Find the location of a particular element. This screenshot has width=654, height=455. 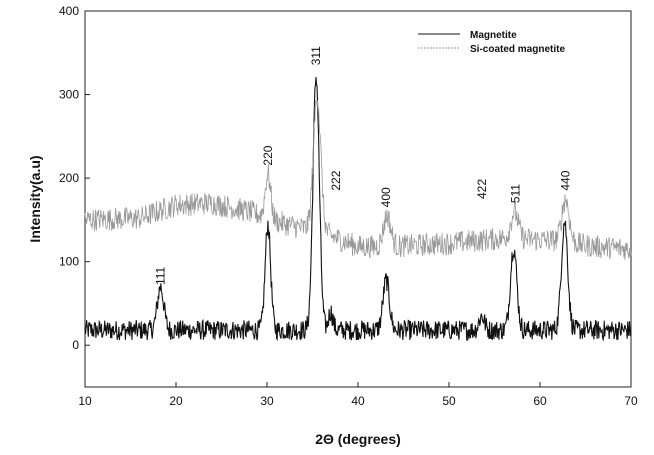

x-tick-label: 10 is located at coordinates (85, 401).